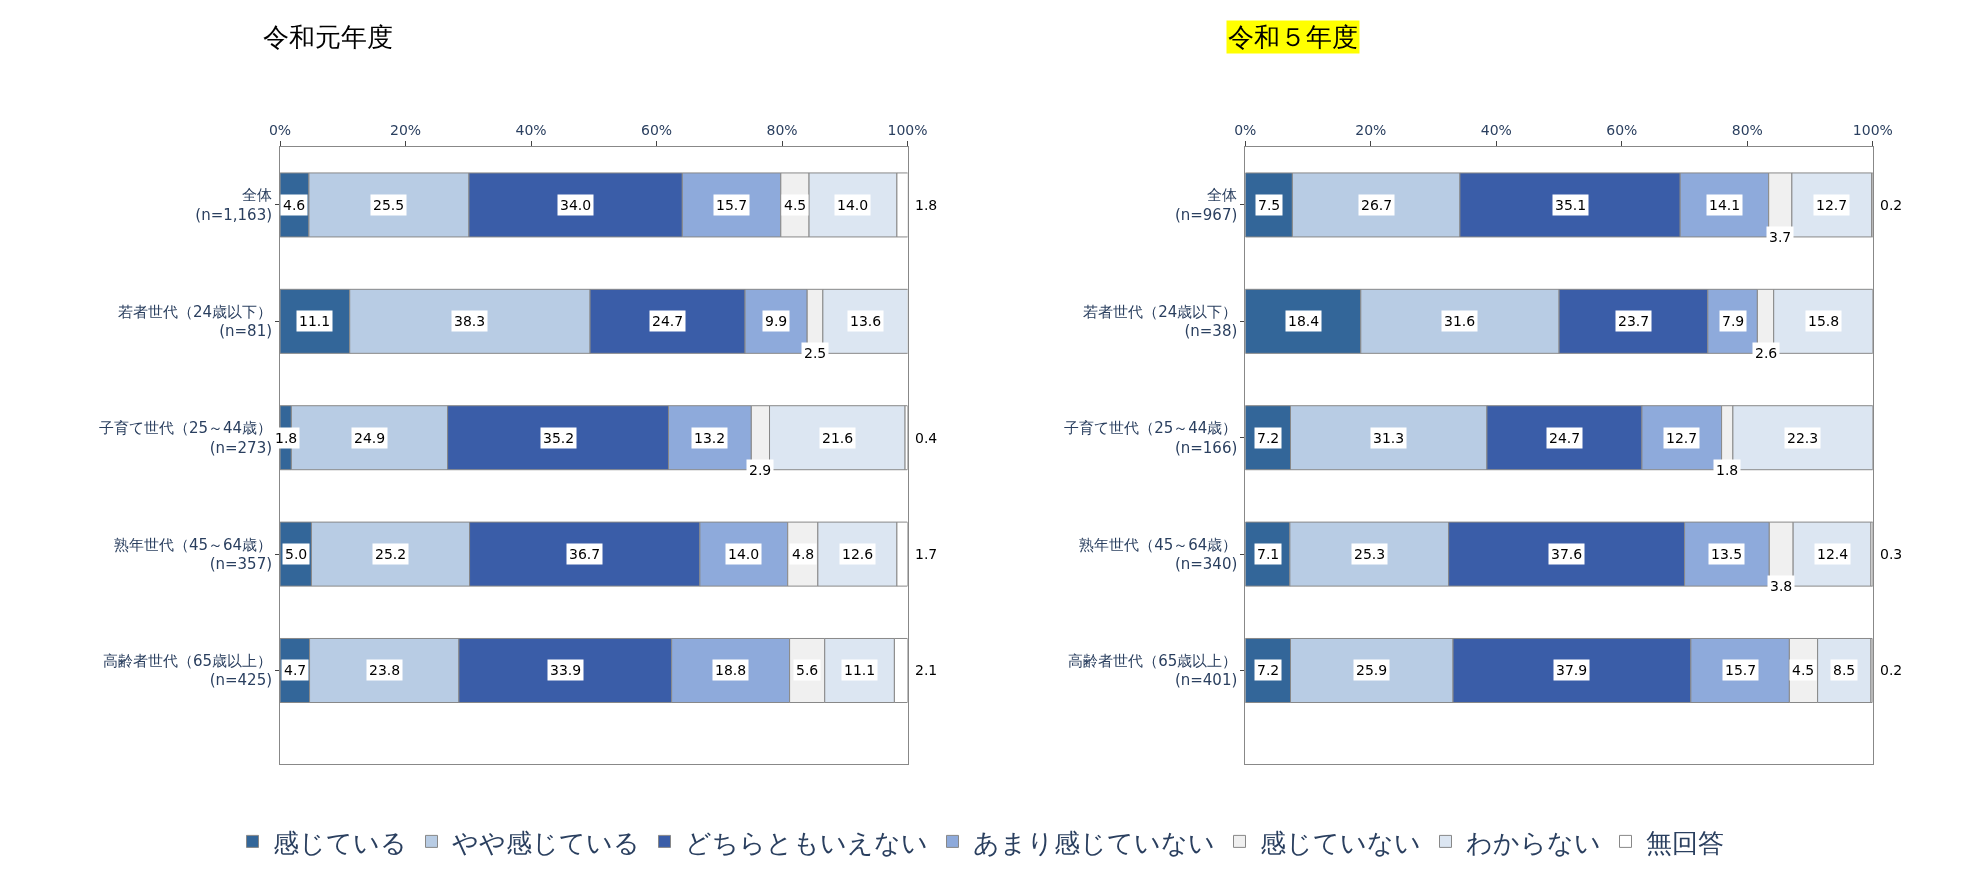  Describe the element at coordinates (1803, 438) in the screenshot. I see `data-label: 22.3` at that location.